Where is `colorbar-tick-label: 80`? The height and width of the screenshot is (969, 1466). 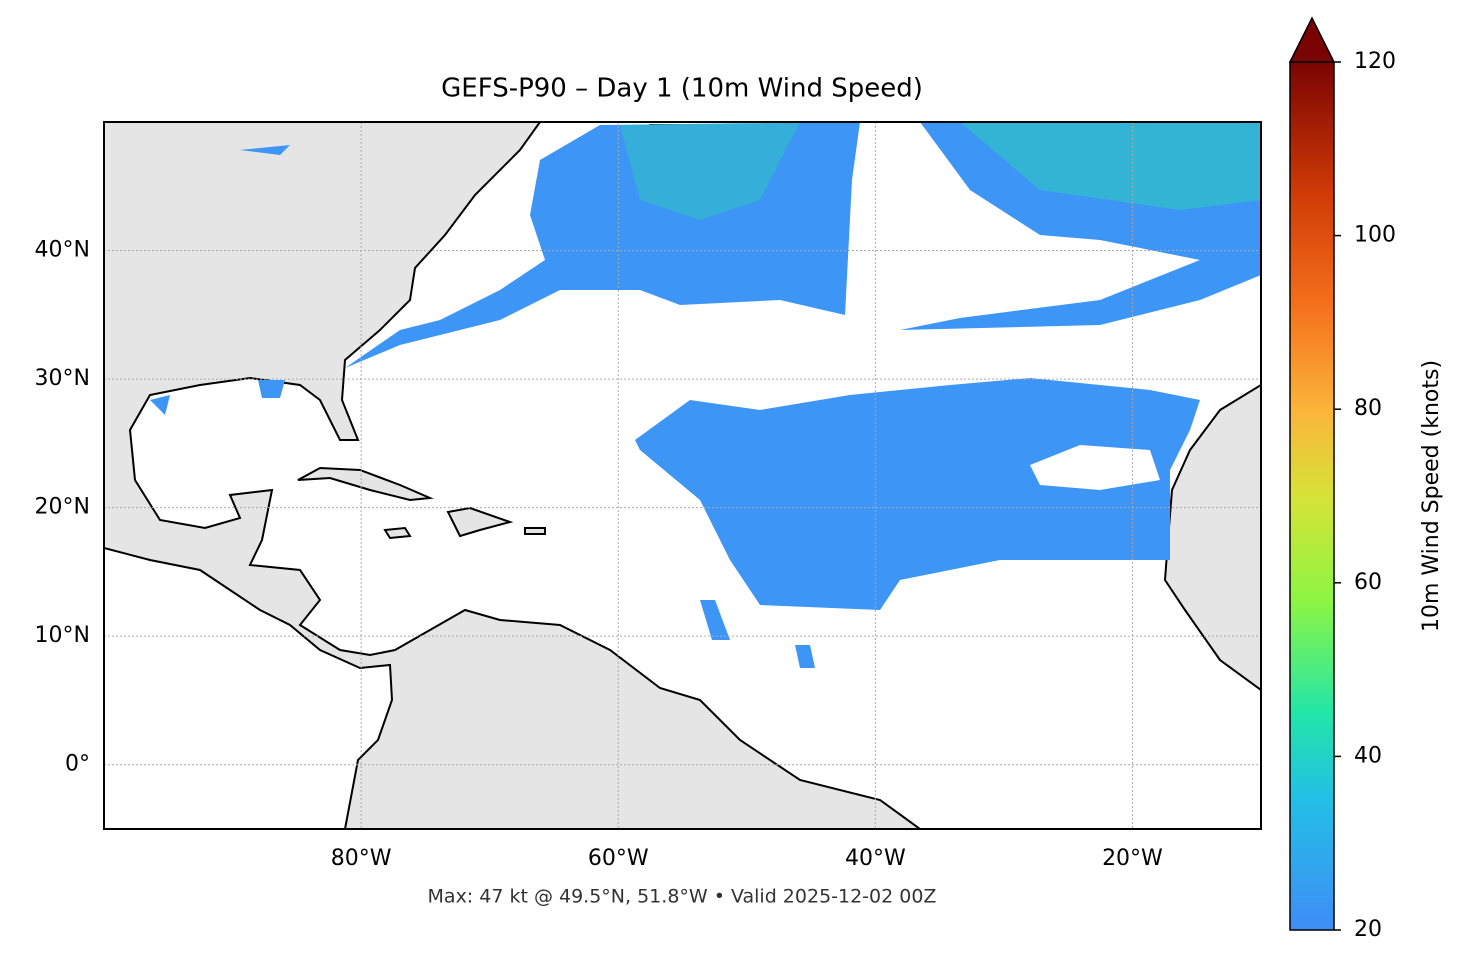 colorbar-tick-label: 80 is located at coordinates (1368, 408).